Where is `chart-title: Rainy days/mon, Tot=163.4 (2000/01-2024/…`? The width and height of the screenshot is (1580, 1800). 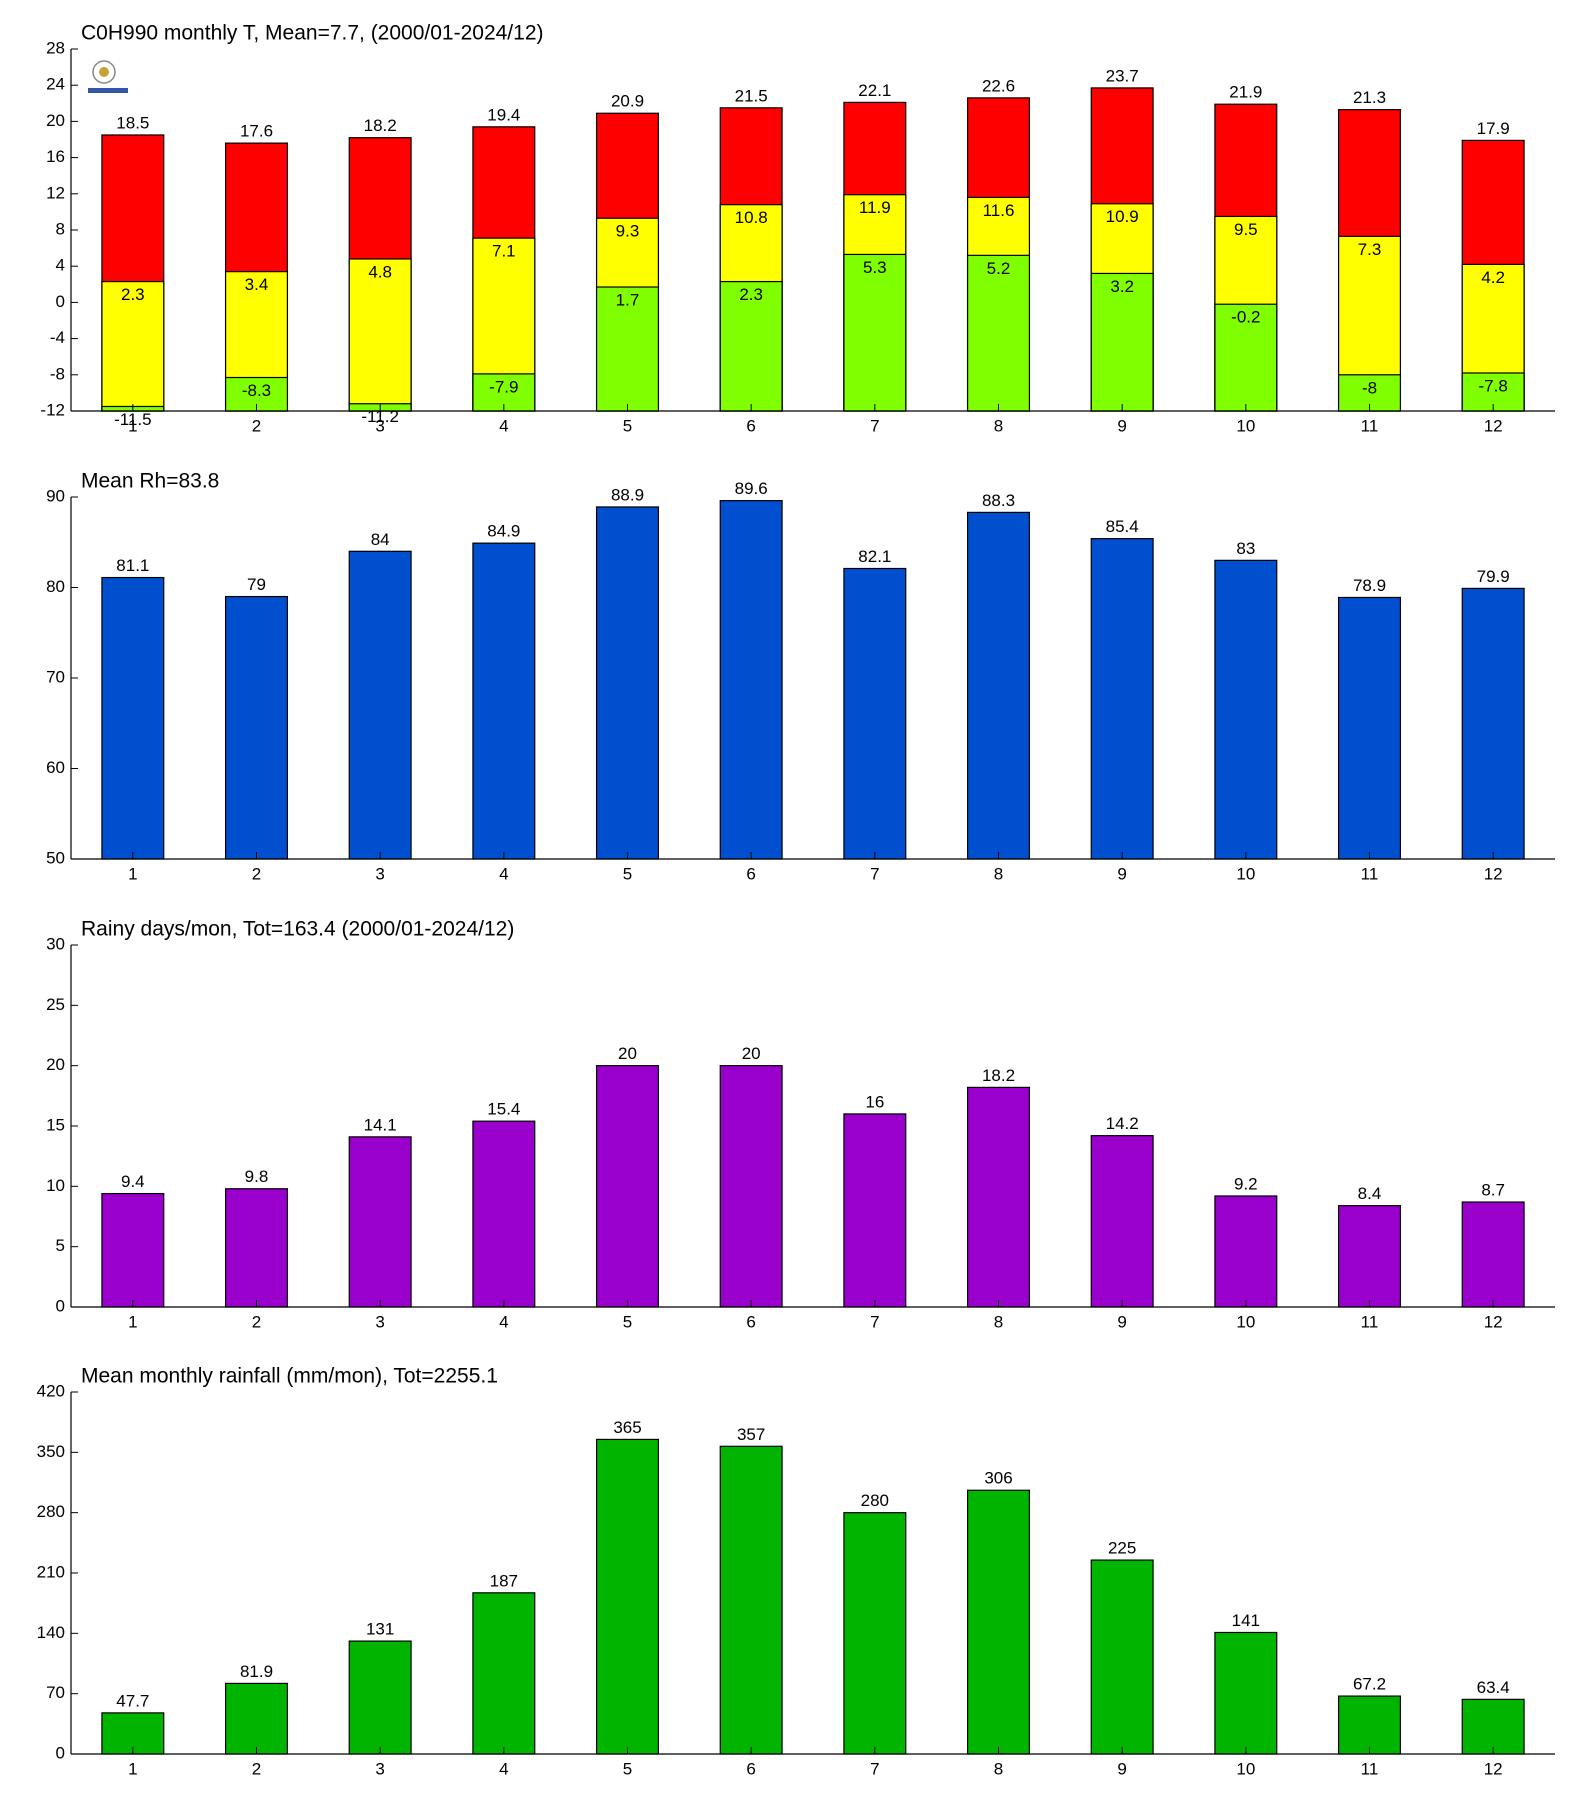
chart-title: Rainy days/mon, Tot=163.4 (2000/01-2024/… is located at coordinates (297, 929).